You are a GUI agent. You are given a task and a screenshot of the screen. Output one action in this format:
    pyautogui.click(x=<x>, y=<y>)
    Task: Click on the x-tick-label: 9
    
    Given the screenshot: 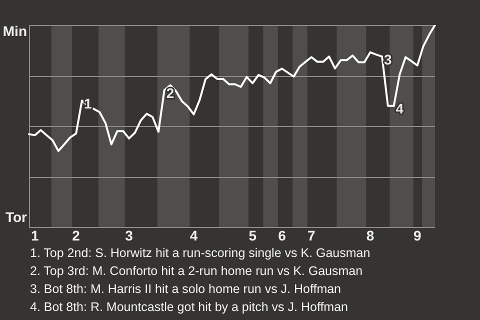 What is the action you would take?
    pyautogui.click(x=417, y=235)
    